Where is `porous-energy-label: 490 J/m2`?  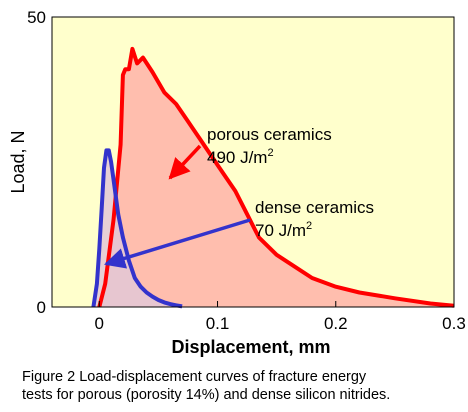 porous-energy-label: 490 J/m2 is located at coordinates (240, 157).